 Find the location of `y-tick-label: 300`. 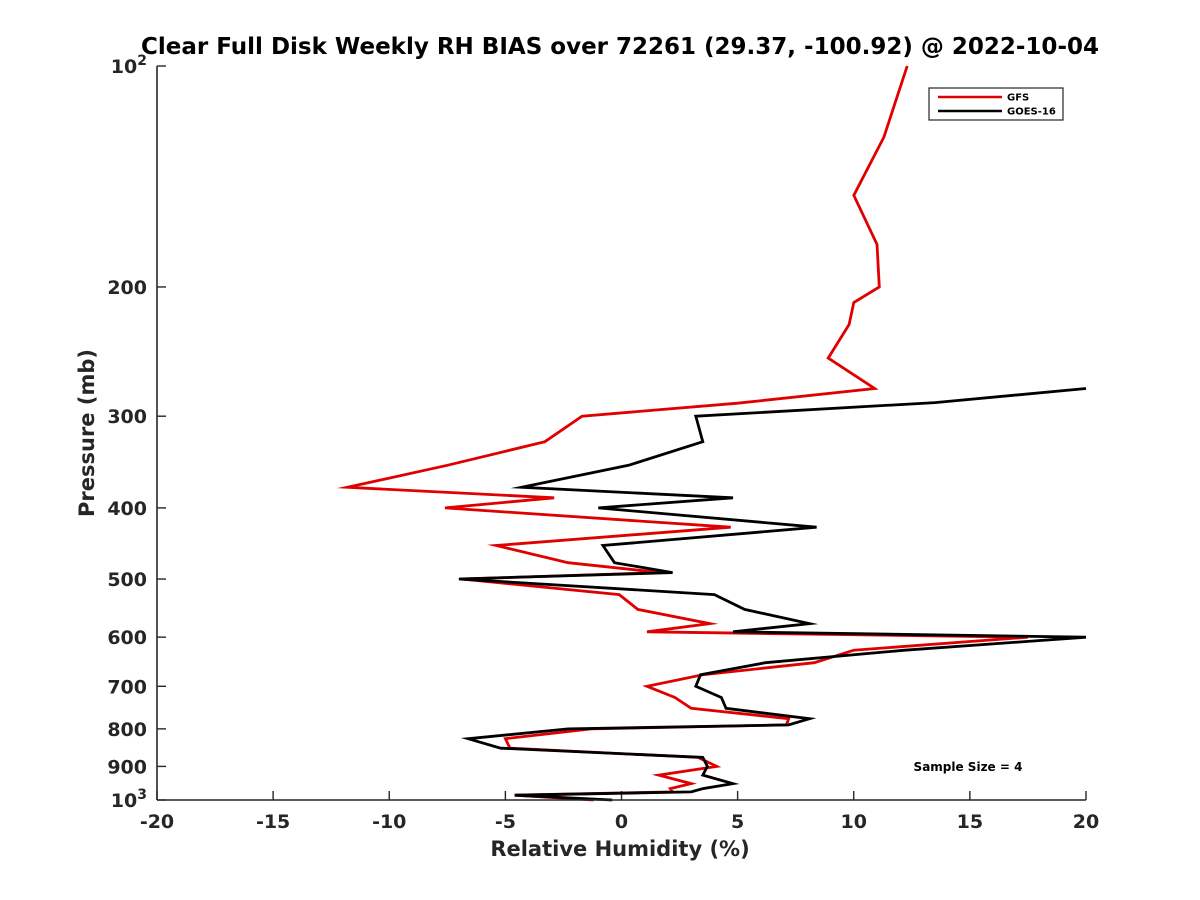

y-tick-label: 300 is located at coordinates (127, 417).